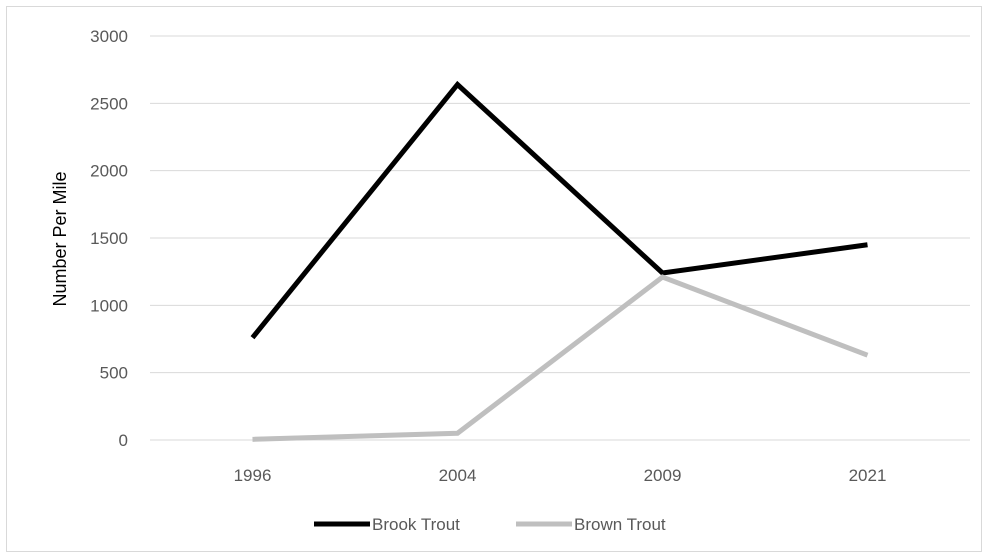  I want to click on y-axis-title: Number Per Mile, so click(60, 238).